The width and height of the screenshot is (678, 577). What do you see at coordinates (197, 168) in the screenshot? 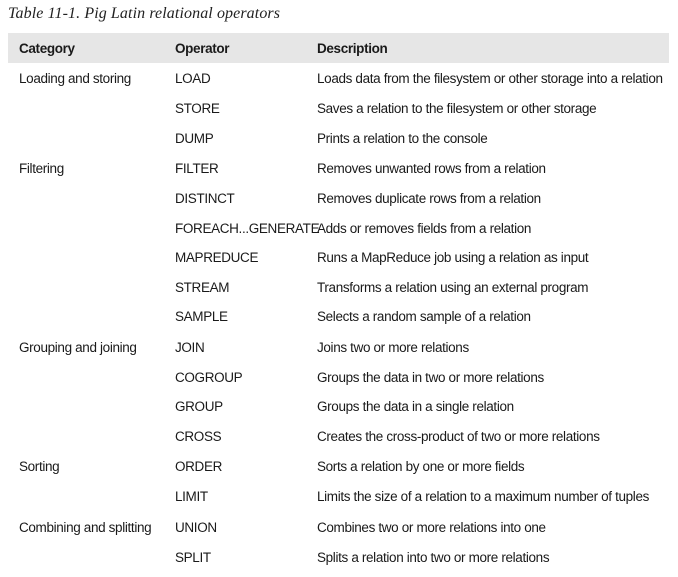
I see `operator-cell: FILTER` at bounding box center [197, 168].